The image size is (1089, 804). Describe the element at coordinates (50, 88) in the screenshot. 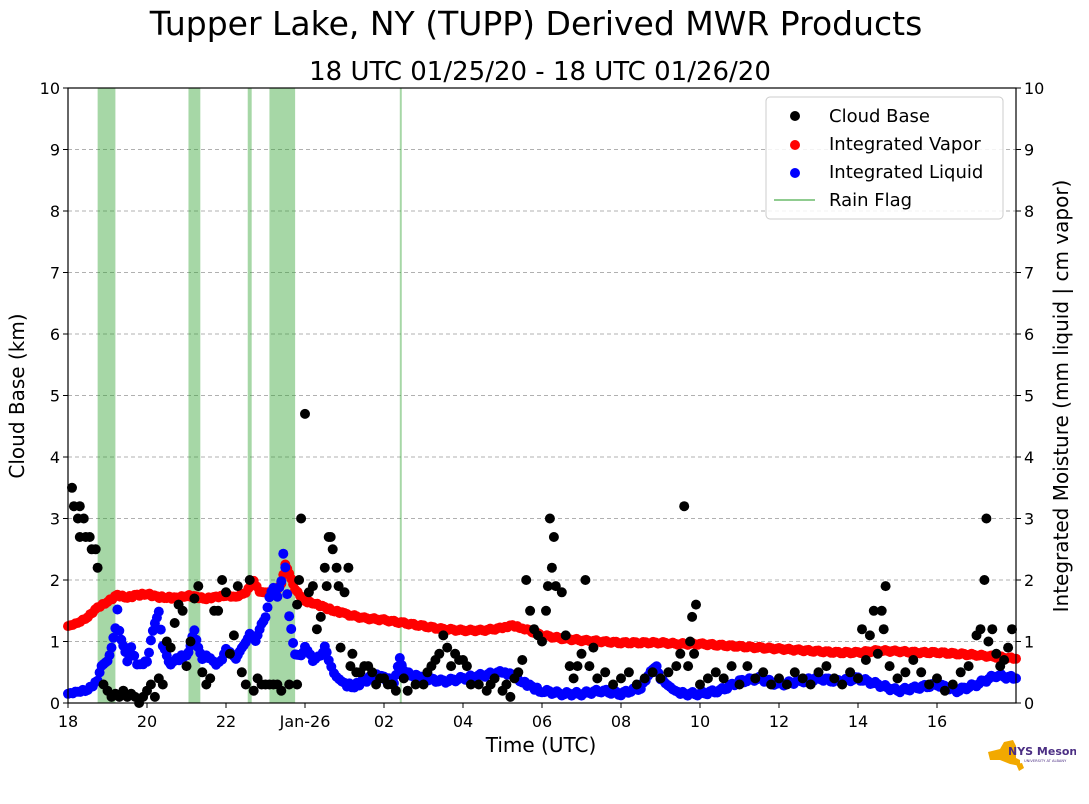

I see `y-tick-label: 10` at that location.